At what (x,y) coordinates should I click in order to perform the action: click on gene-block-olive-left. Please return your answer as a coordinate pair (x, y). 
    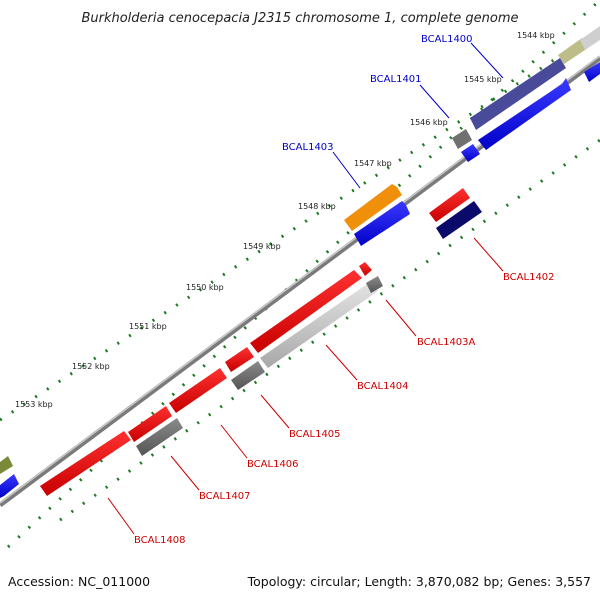
    Looking at the image, I should click on (6, 465).